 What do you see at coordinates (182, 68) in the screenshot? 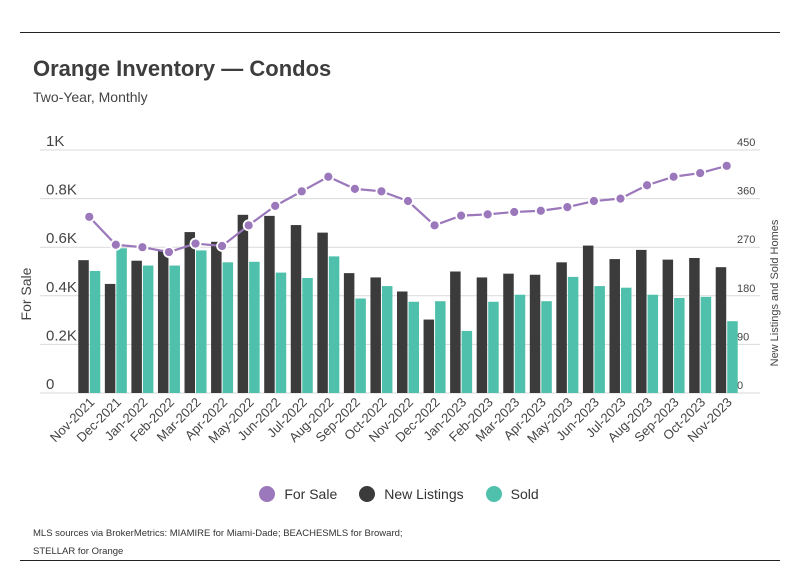
I see `chart-title: Orange Inventory — Condos` at bounding box center [182, 68].